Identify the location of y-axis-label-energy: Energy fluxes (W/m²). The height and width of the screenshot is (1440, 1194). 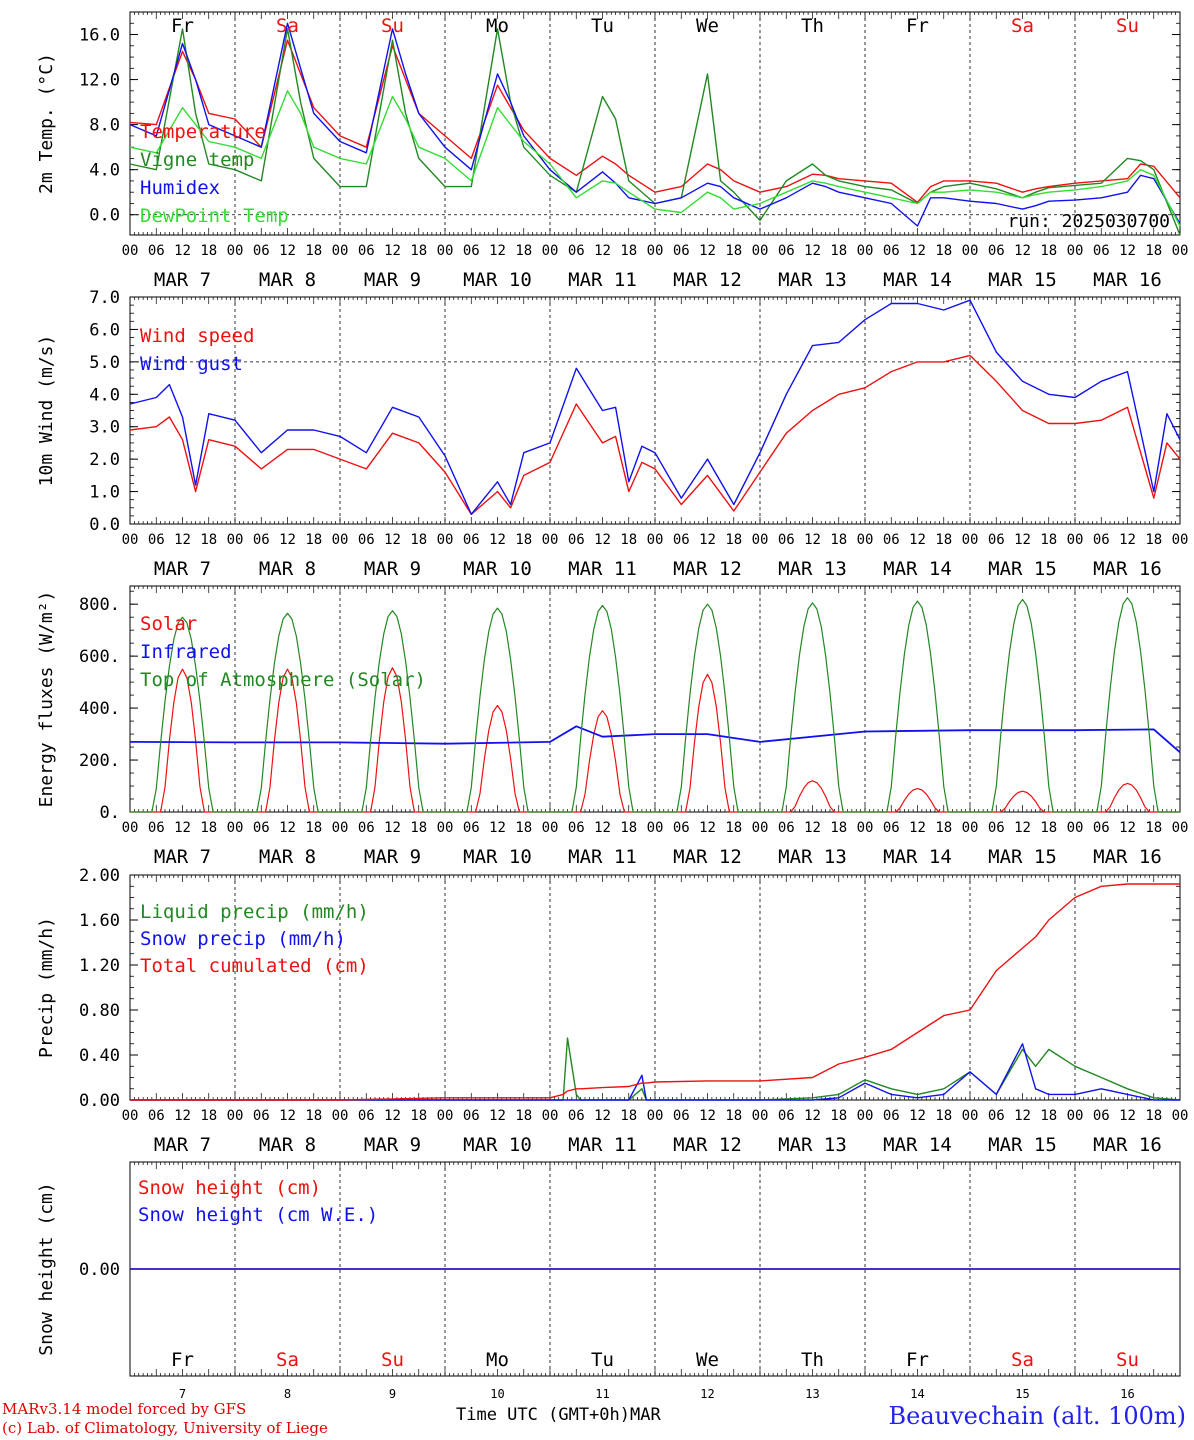
(46, 699).